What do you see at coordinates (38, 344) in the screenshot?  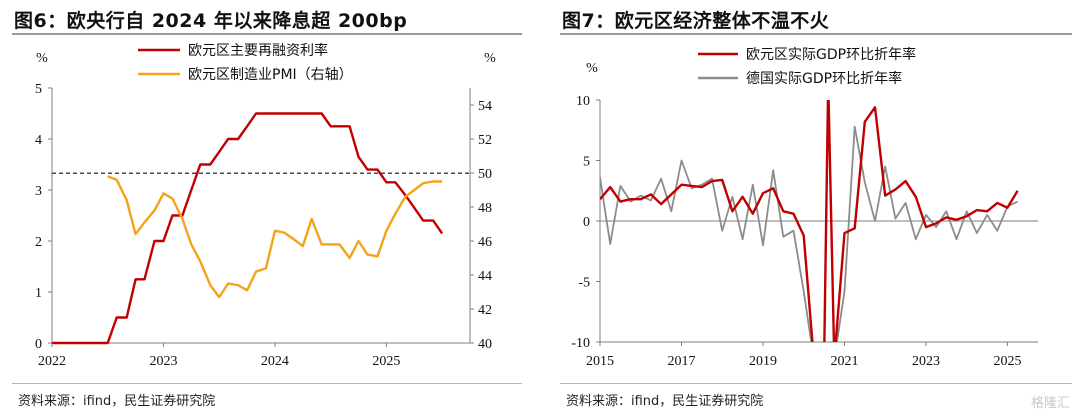 I see `y-tick-label-left: 0` at bounding box center [38, 344].